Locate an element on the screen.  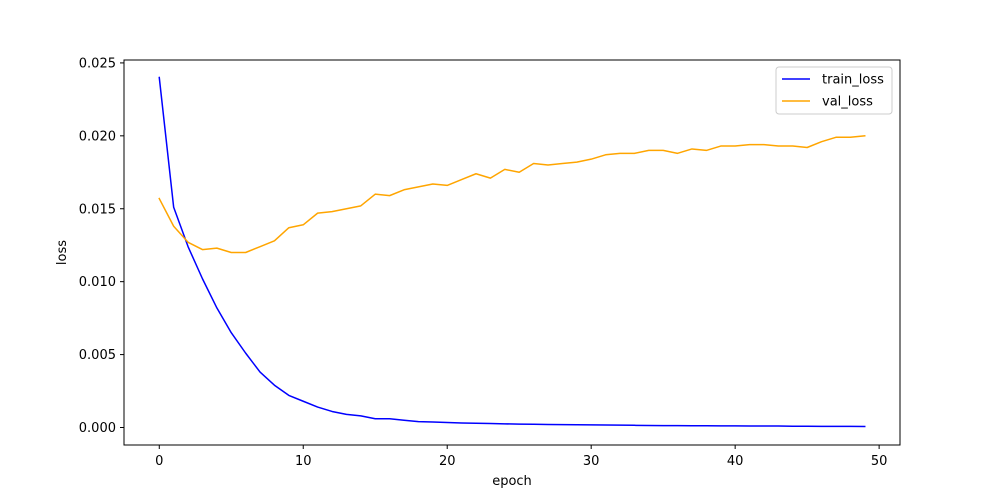
x-tick-label: 50 is located at coordinates (879, 461).